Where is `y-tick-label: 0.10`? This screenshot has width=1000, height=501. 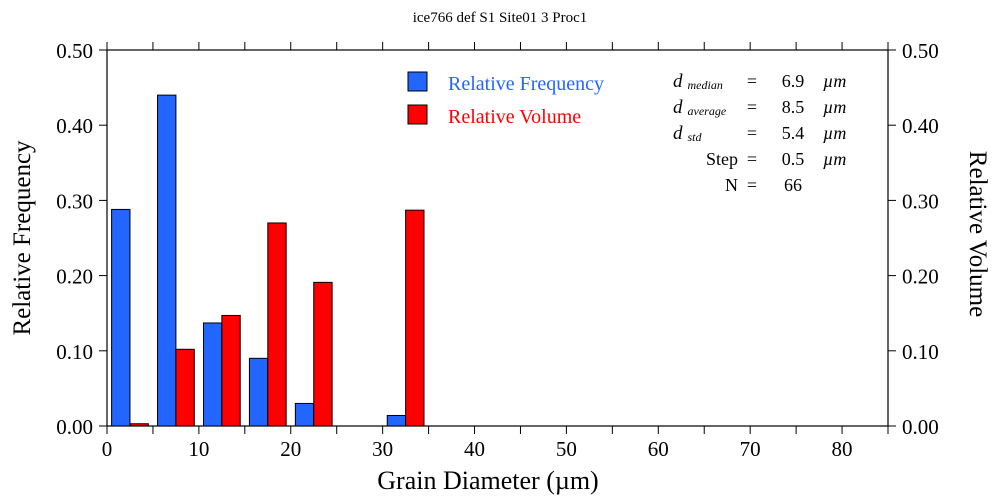 y-tick-label: 0.10 is located at coordinates (74, 352).